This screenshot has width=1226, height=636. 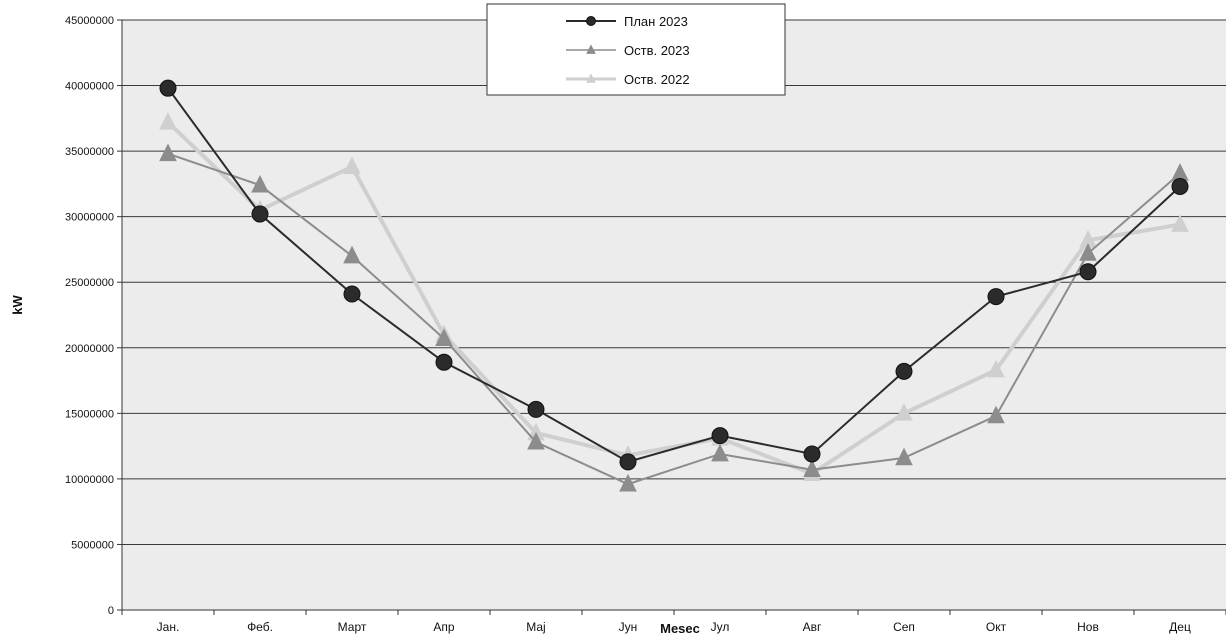 I want to click on x-tick-label: Авг, so click(x=812, y=627).